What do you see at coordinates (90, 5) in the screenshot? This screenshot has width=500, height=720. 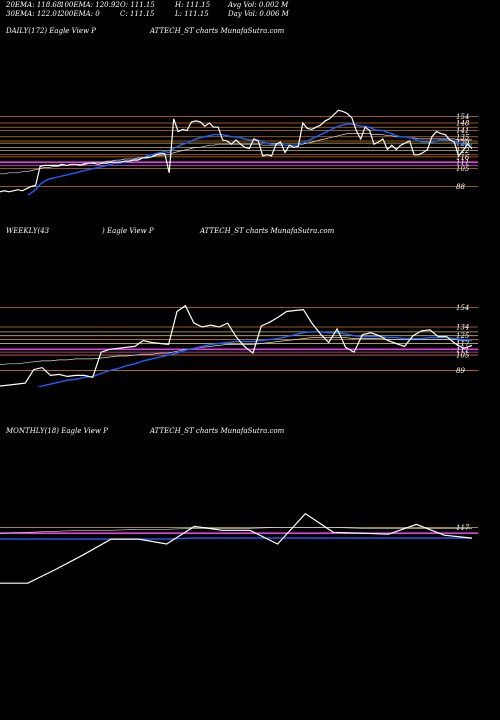 I see `header-ema100: 100EMA: 120.92` at bounding box center [90, 5].